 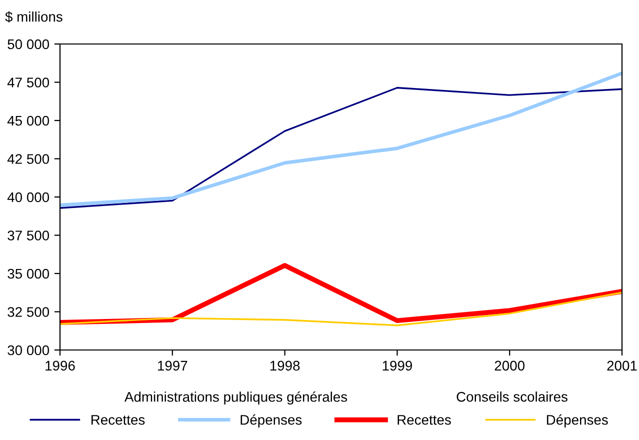 I want to click on y-tick-label: 50 000, so click(x=29, y=44).